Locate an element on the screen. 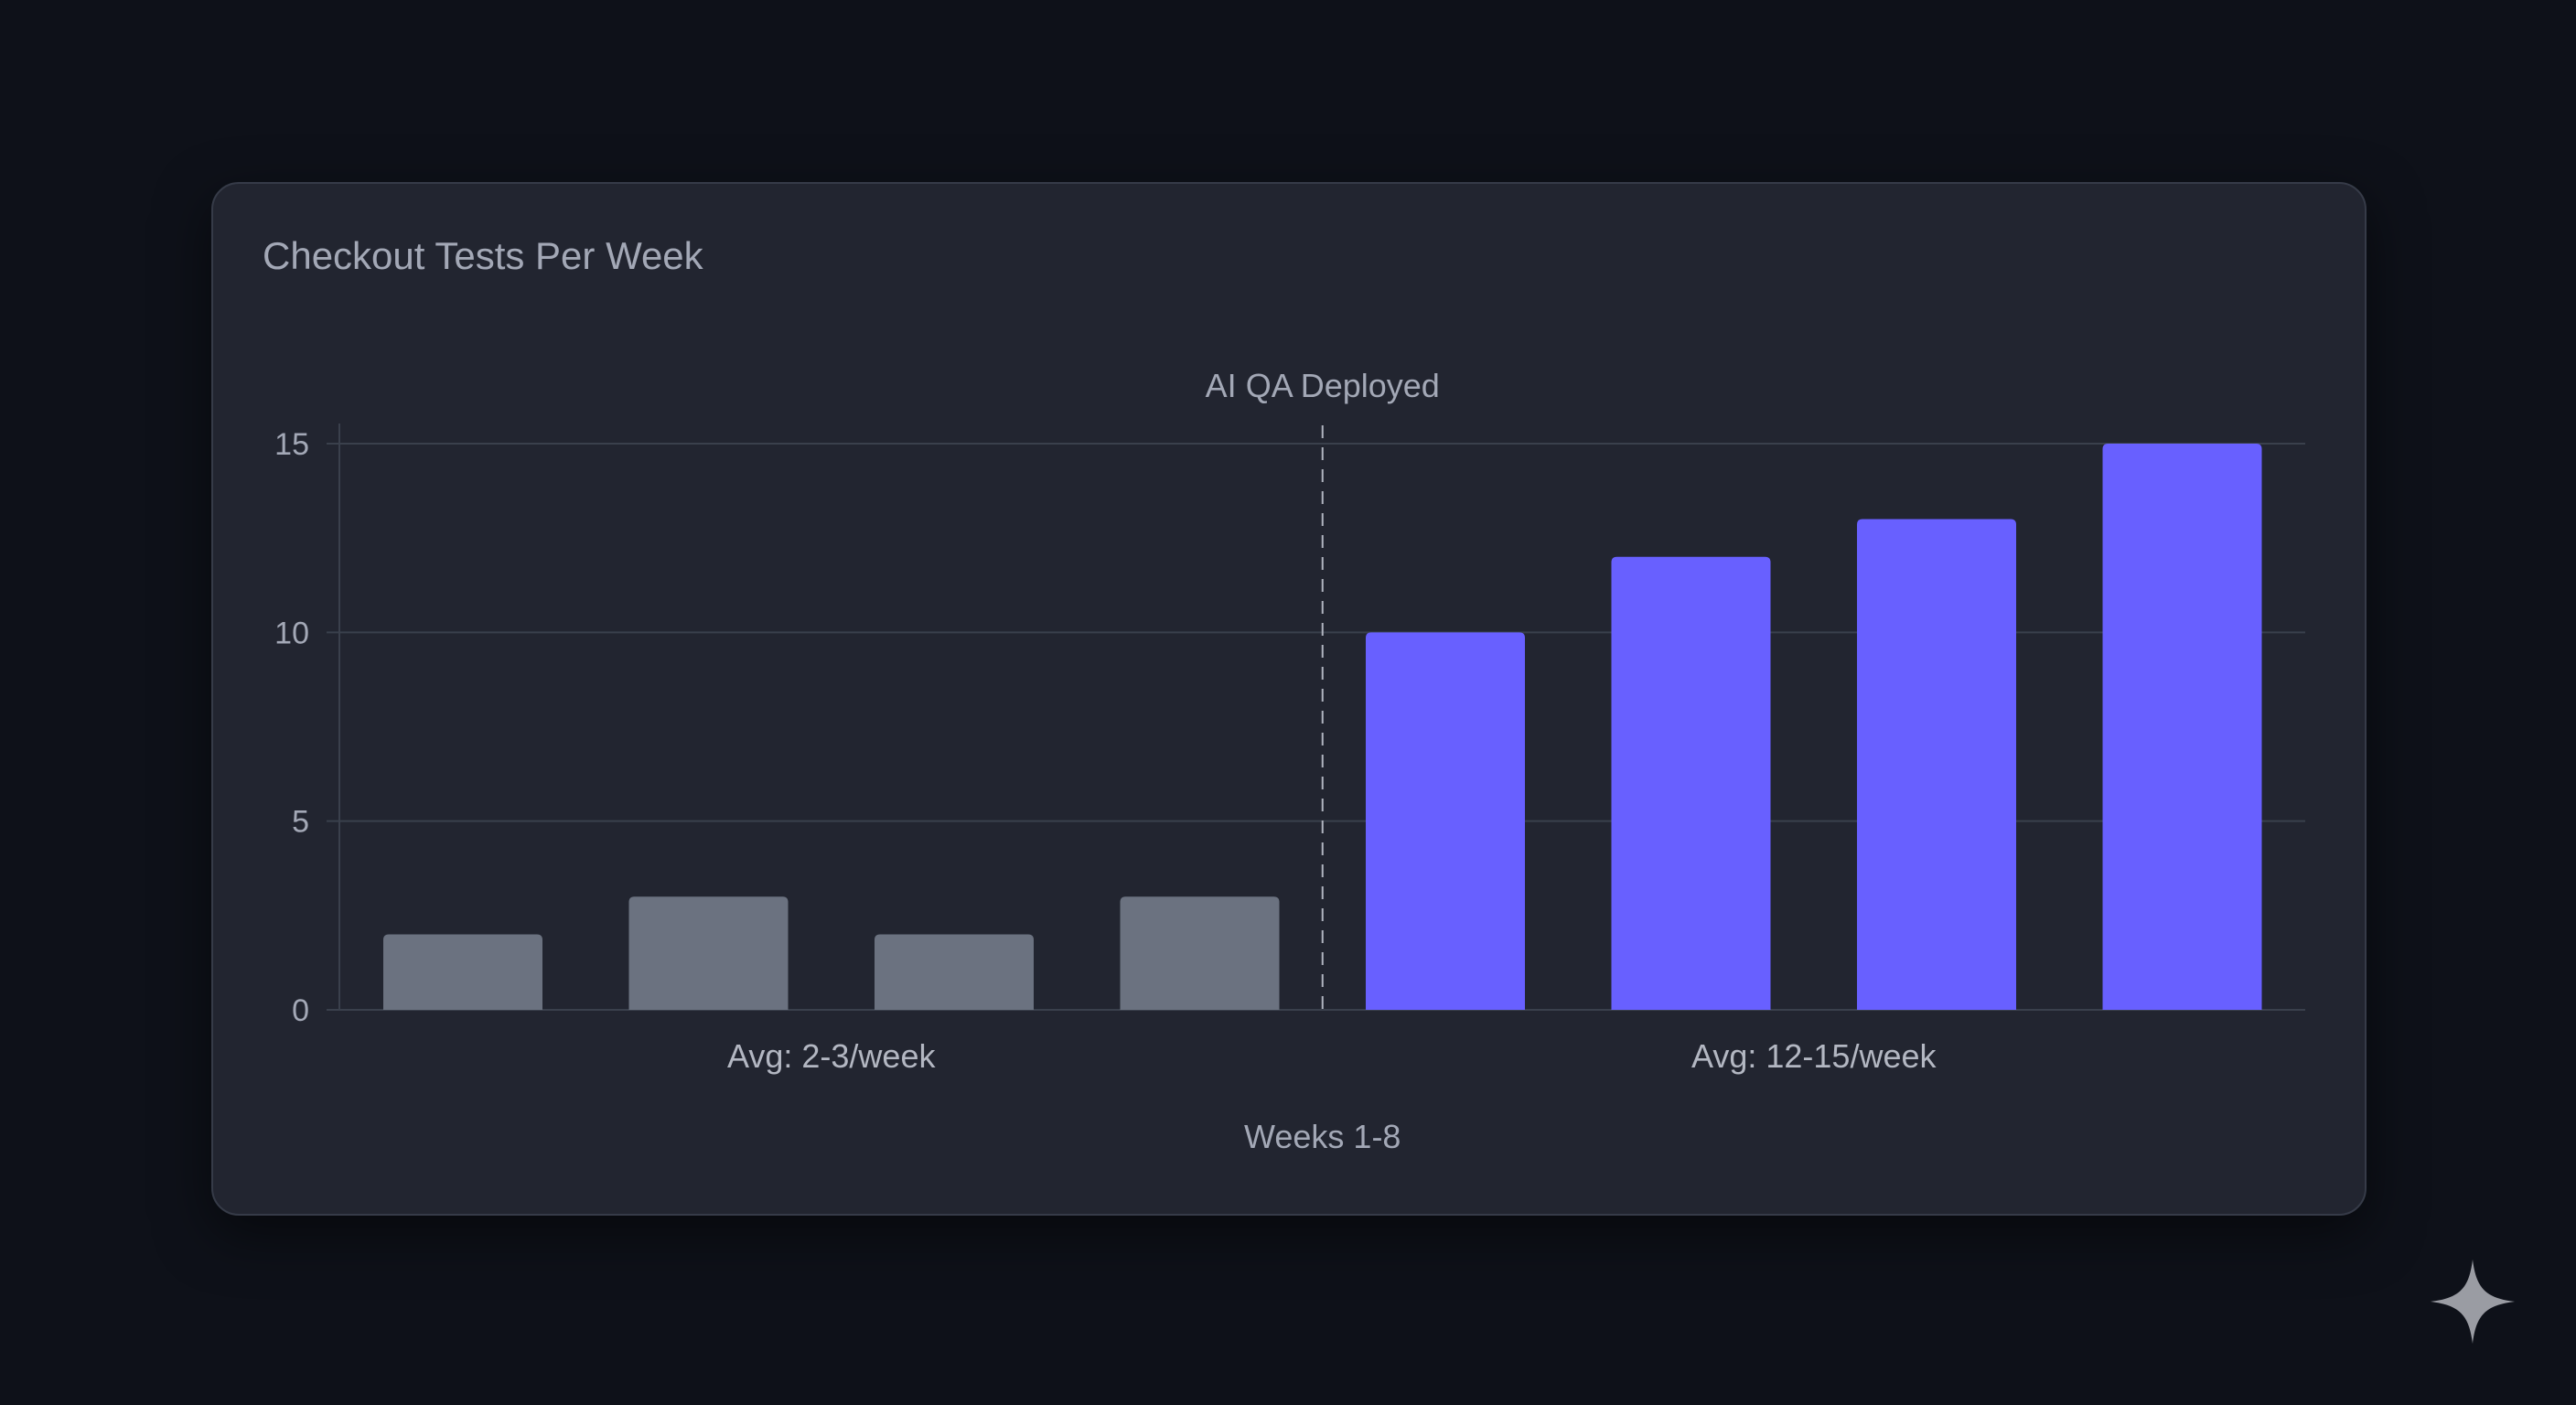 The width and height of the screenshot is (2576, 1405). chart-title: Checkout Tests Per Week is located at coordinates (483, 255).